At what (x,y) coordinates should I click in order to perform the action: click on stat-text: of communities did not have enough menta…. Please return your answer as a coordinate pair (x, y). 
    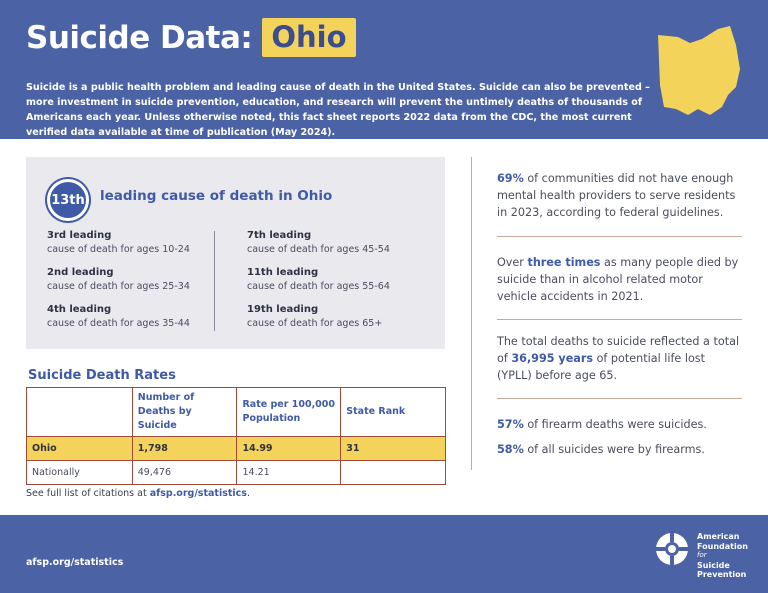
    Looking at the image, I should click on (616, 195).